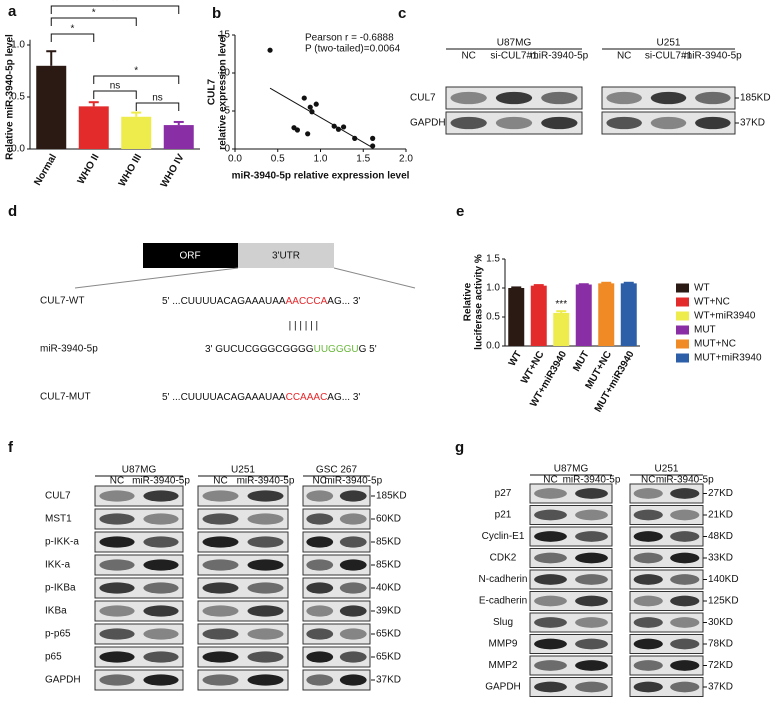 The width and height of the screenshot is (778, 707). I want to click on sequence: 5' ...CUUUUACAGAAAUAACCAAACAG... 3', so click(261, 397).